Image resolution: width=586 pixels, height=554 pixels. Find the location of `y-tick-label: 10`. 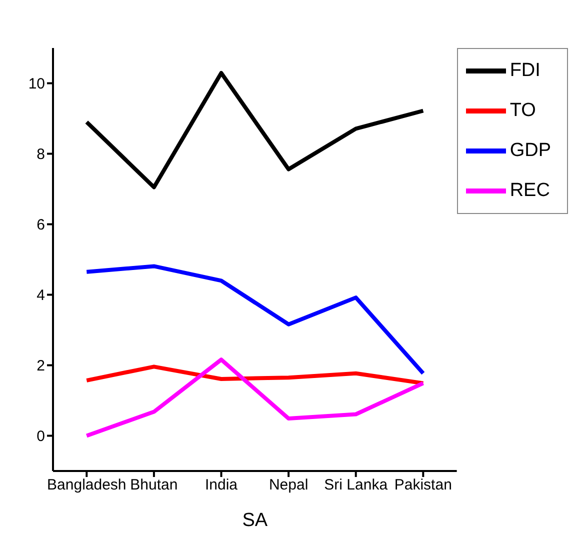

y-tick-label: 10 is located at coordinates (36, 84).